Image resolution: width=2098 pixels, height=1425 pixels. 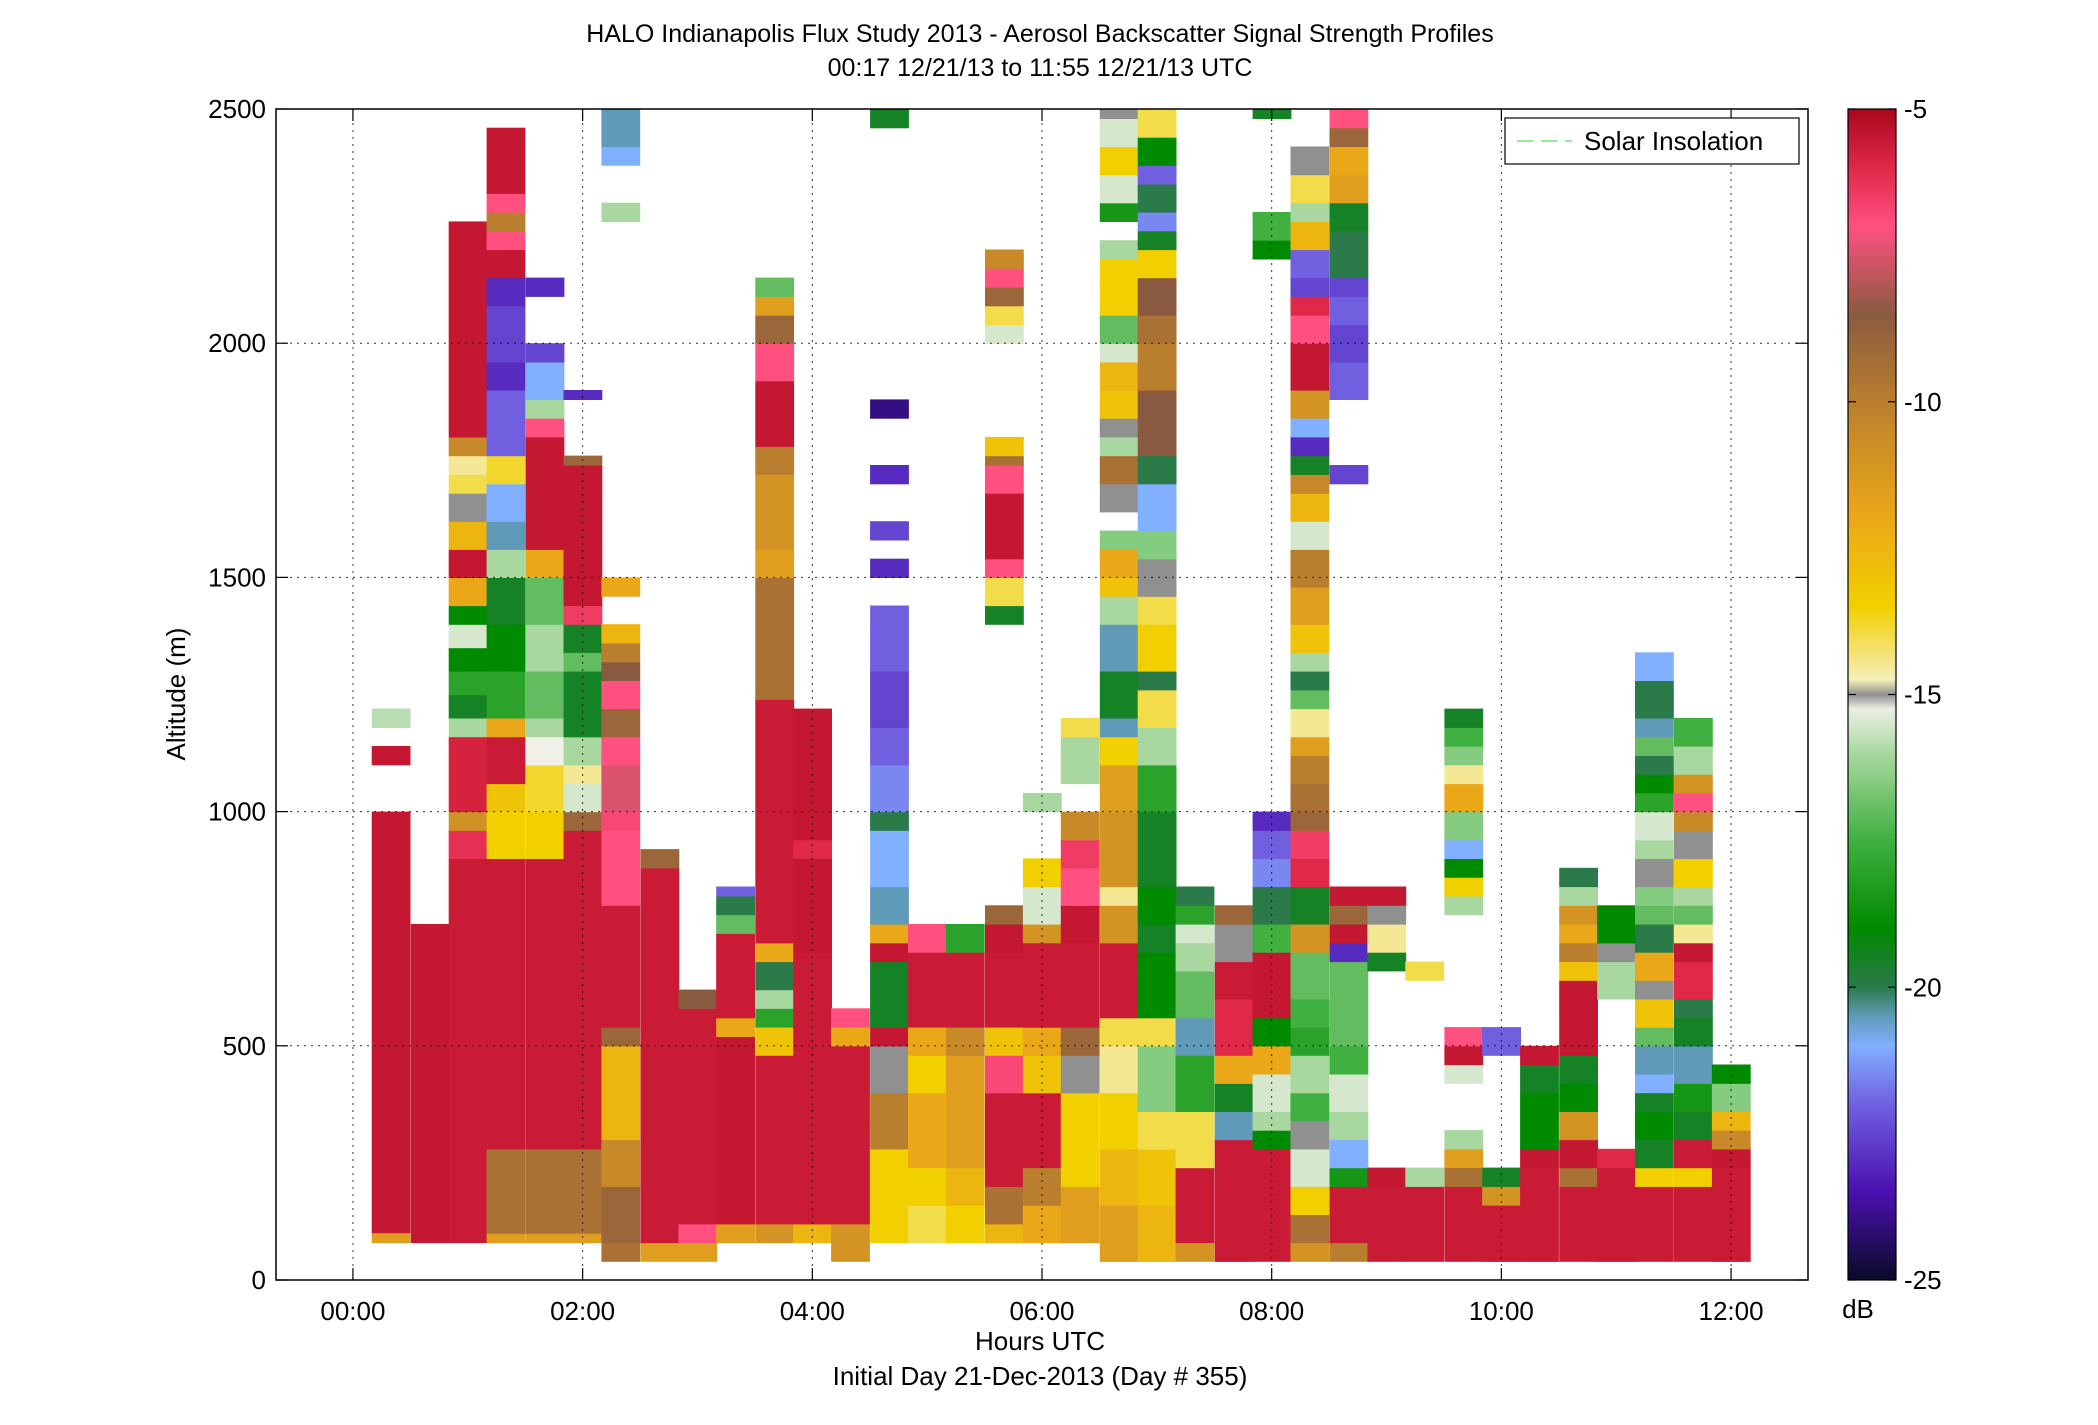 What do you see at coordinates (352, 1311) in the screenshot?
I see `x-tick-label: 00:00` at bounding box center [352, 1311].